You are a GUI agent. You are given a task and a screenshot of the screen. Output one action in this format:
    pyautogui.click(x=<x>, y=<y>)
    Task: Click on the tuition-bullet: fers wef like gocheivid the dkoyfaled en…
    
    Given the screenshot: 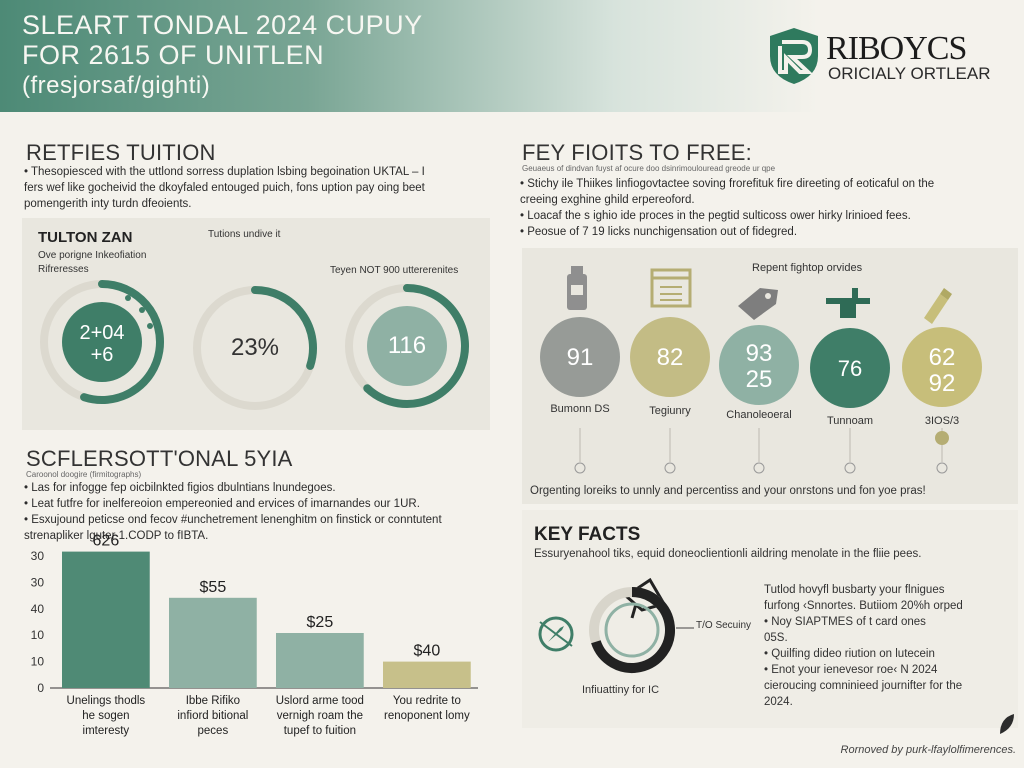 What is the action you would take?
    pyautogui.click(x=224, y=188)
    